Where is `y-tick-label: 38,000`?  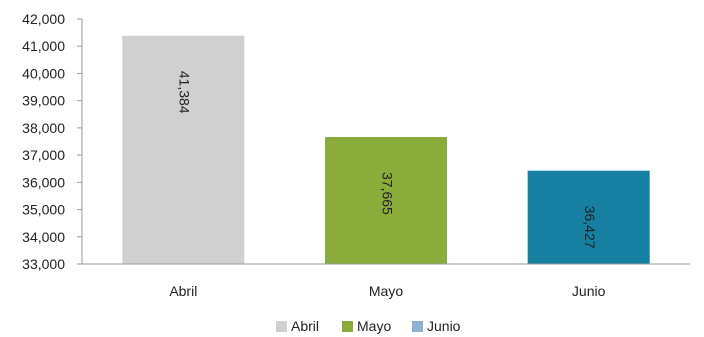
y-tick-label: 38,000 is located at coordinates (43, 128).